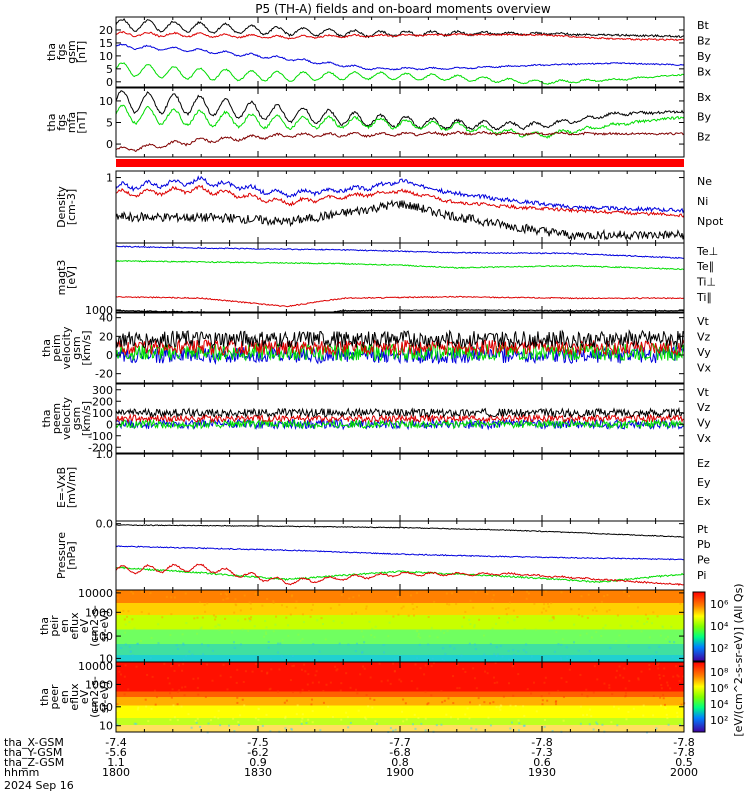 The height and width of the screenshot is (805, 750). What do you see at coordinates (386, 279) in the screenshot?
I see `panel-temperature: 1000 magt3[eV] Te⊥ Te∥ Ti⊥ Ti∥` at bounding box center [386, 279].